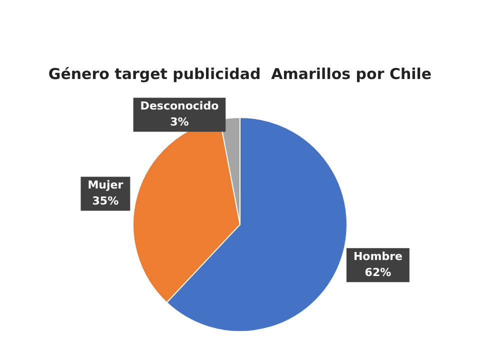  I want to click on slice-label: Mujer, so click(106, 185).